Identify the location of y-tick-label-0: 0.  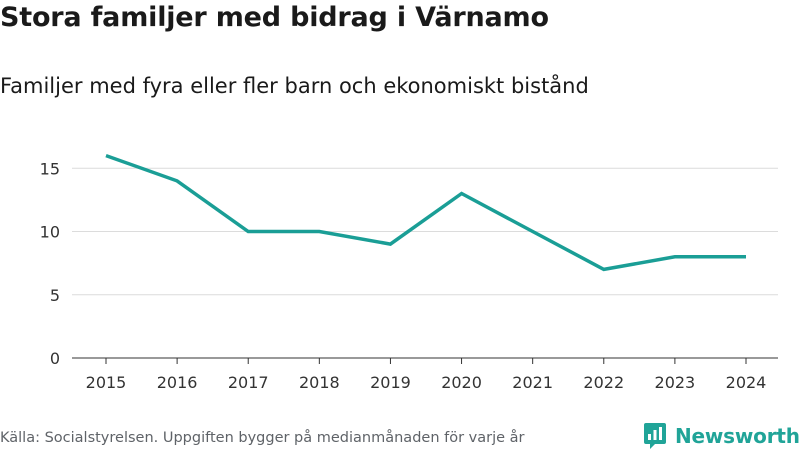
(55, 358).